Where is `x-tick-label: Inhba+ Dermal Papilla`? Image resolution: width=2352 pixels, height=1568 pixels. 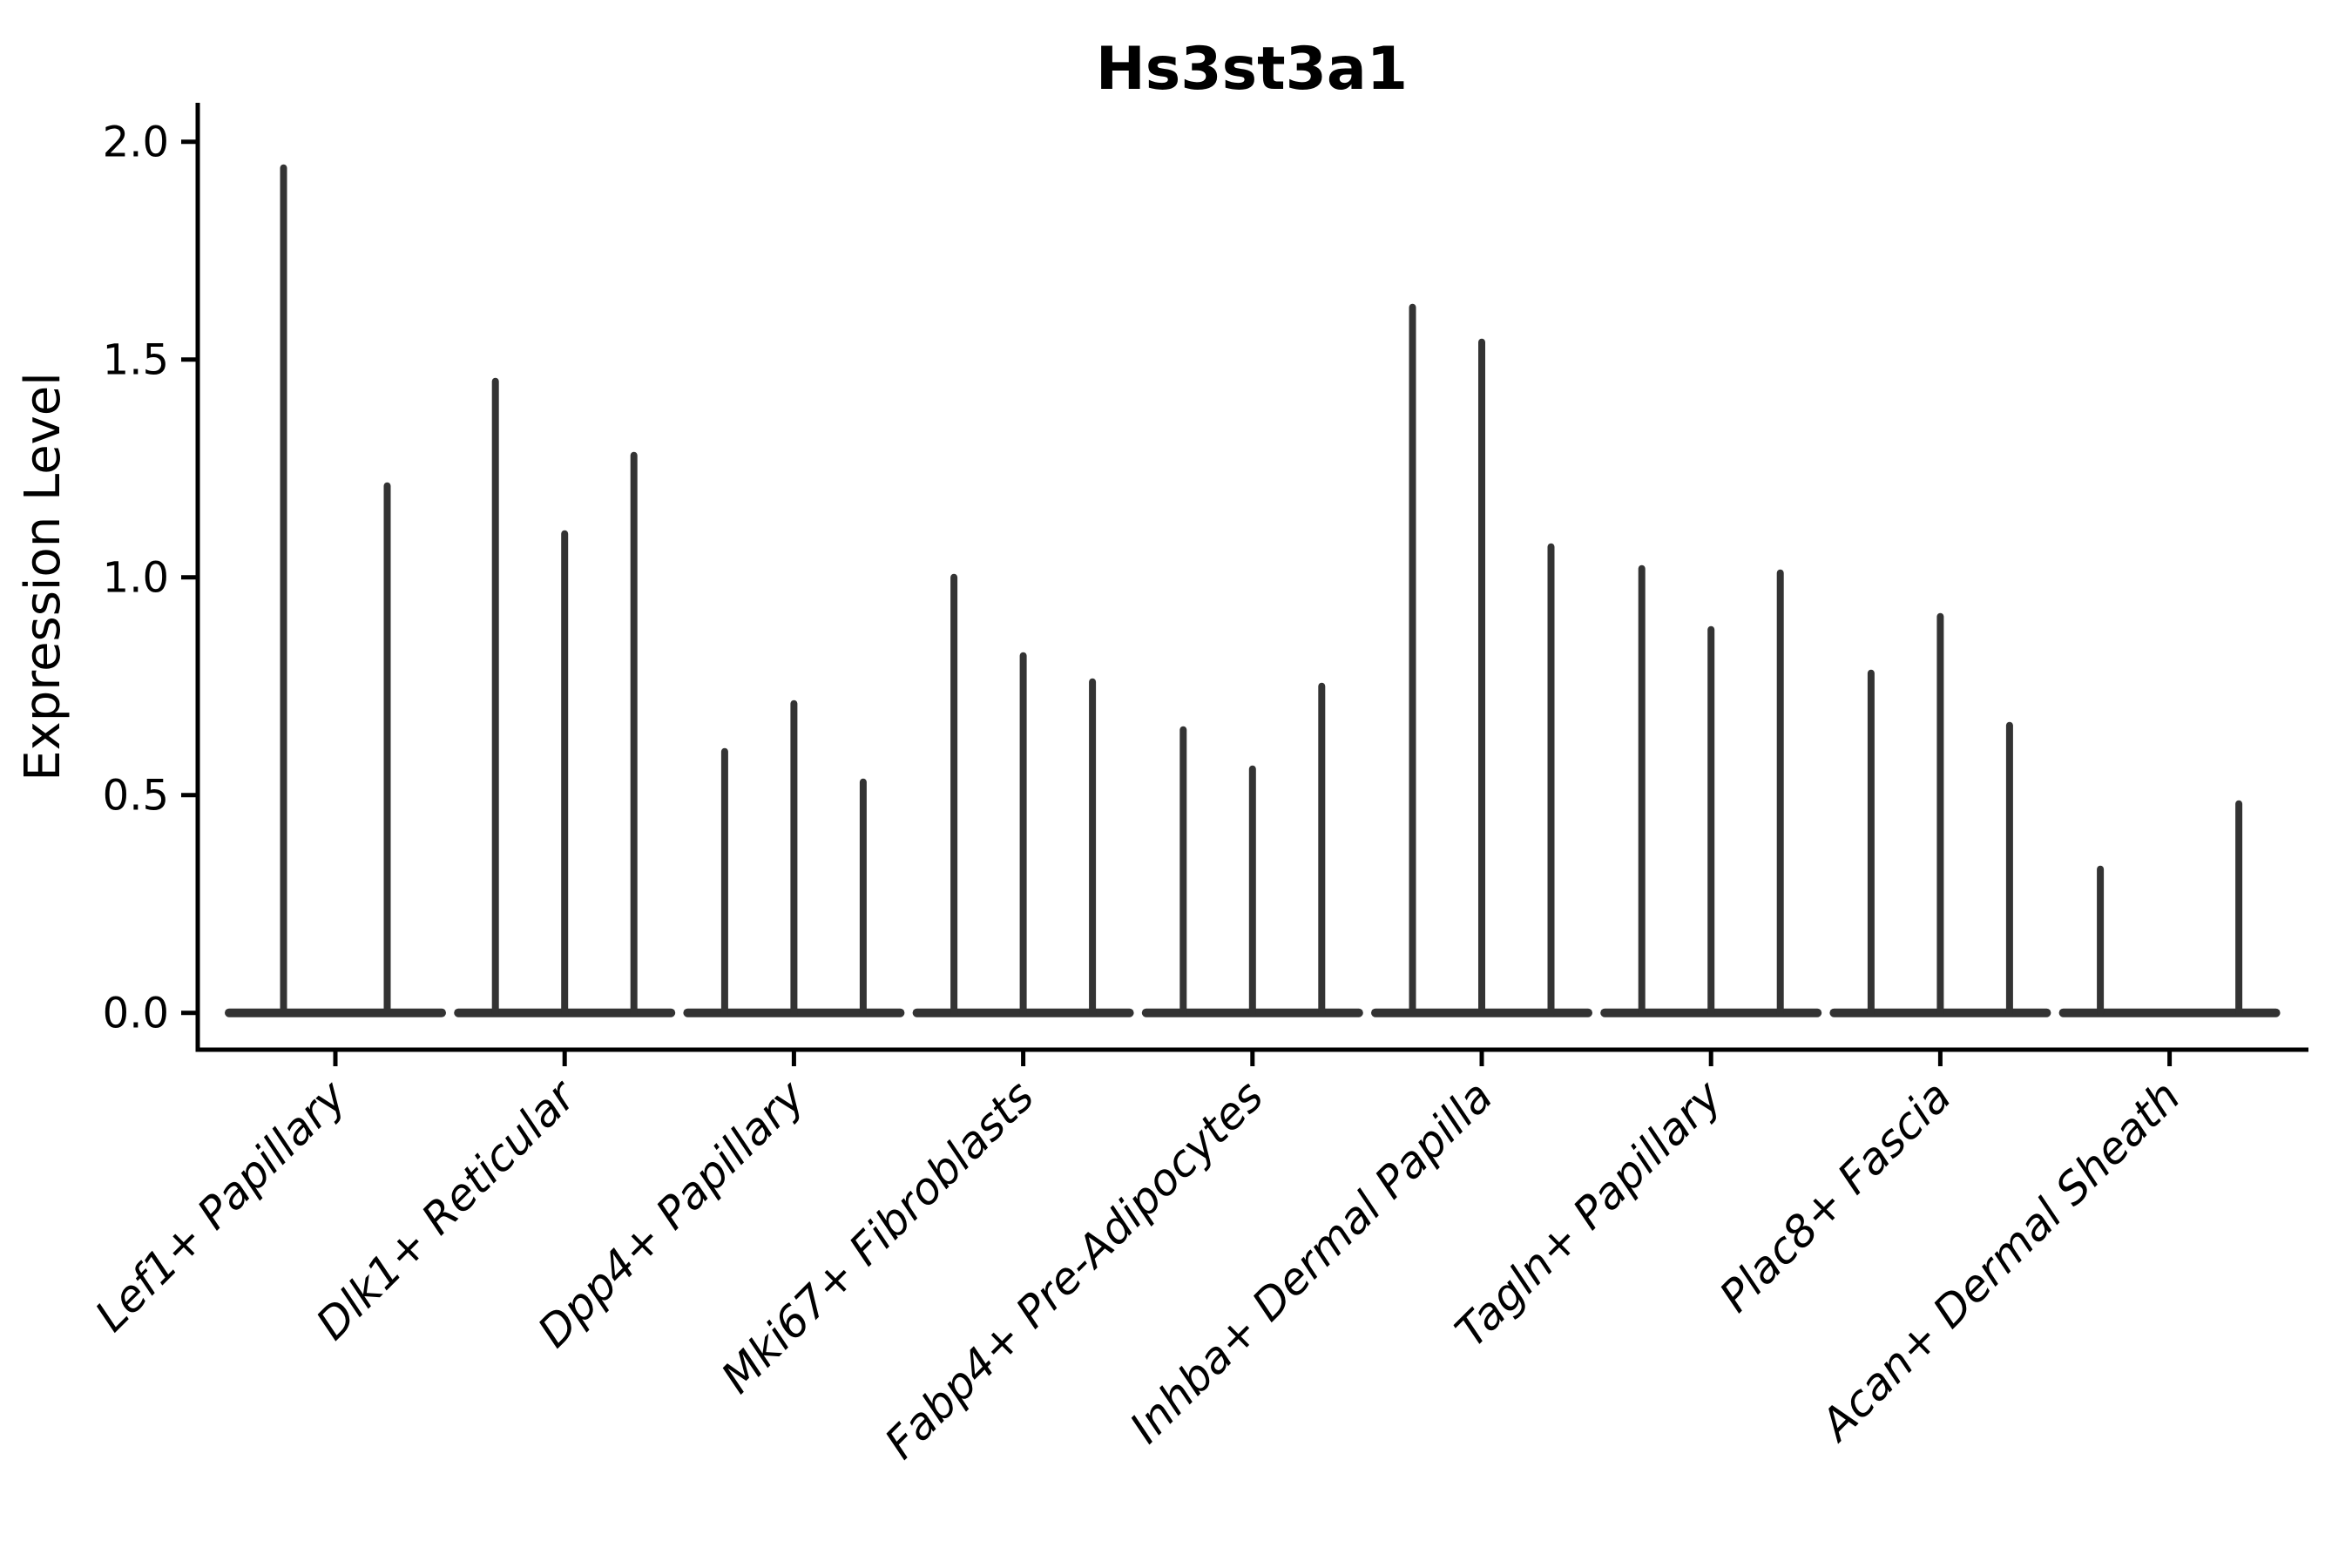 x-tick-label: Inhba+ Dermal Papilla is located at coordinates (1311, 1261).